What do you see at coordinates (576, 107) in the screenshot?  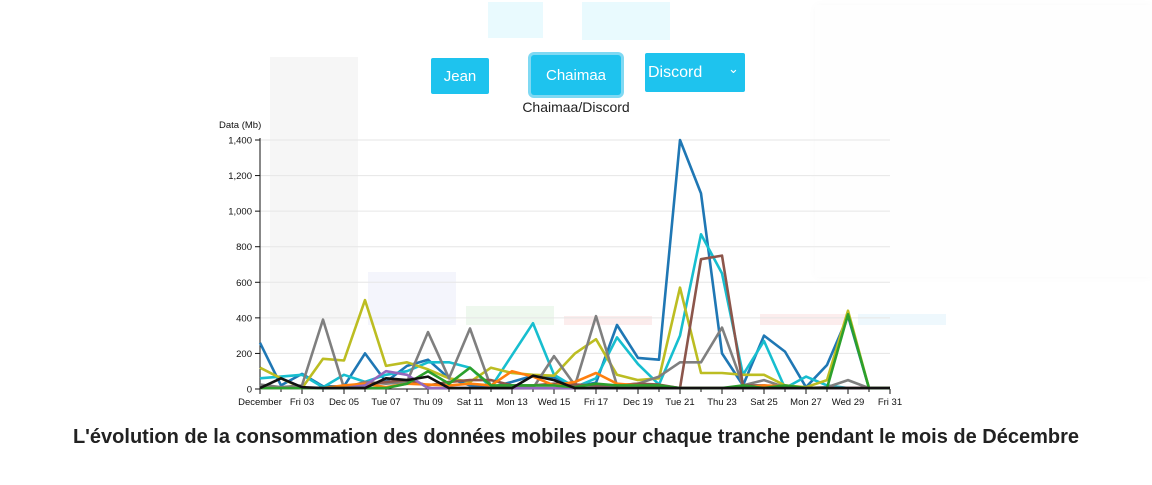 I see `chart-title: Chaimaa/Discord` at bounding box center [576, 107].